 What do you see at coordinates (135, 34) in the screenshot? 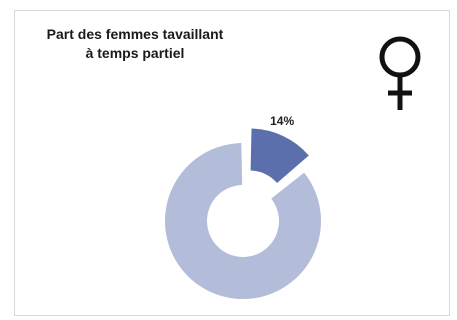
I see `chart-title-line-1: Part des femmes tavaillant` at bounding box center [135, 34].